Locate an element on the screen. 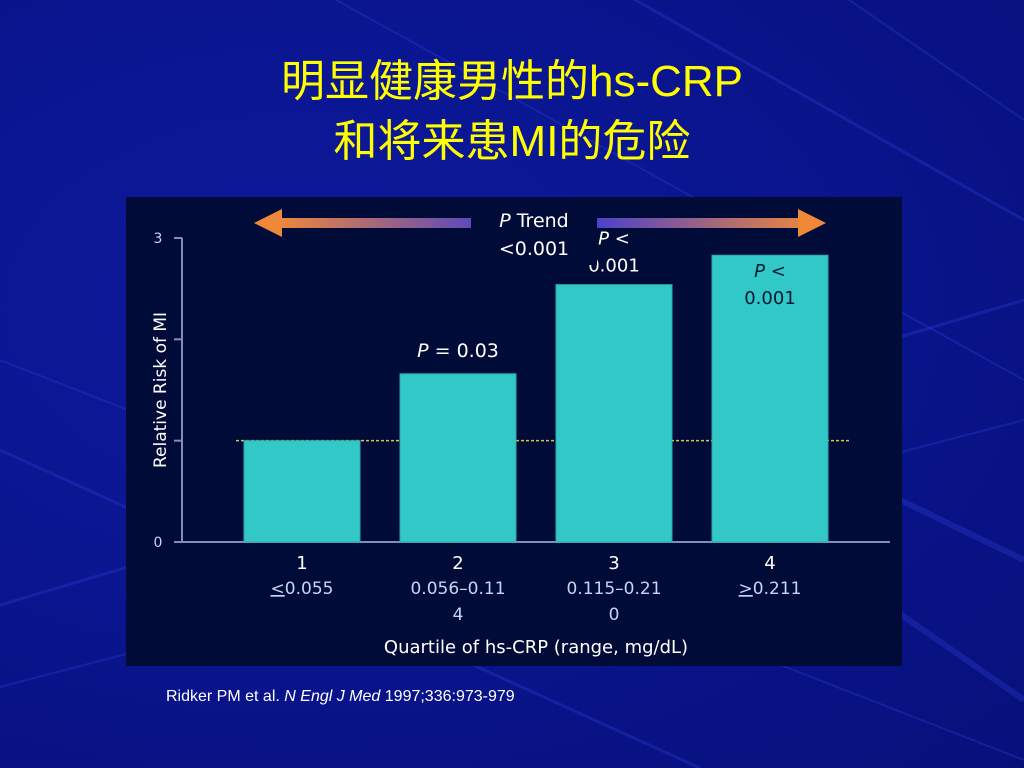  x-range-label-3-1: 0 is located at coordinates (614, 615).